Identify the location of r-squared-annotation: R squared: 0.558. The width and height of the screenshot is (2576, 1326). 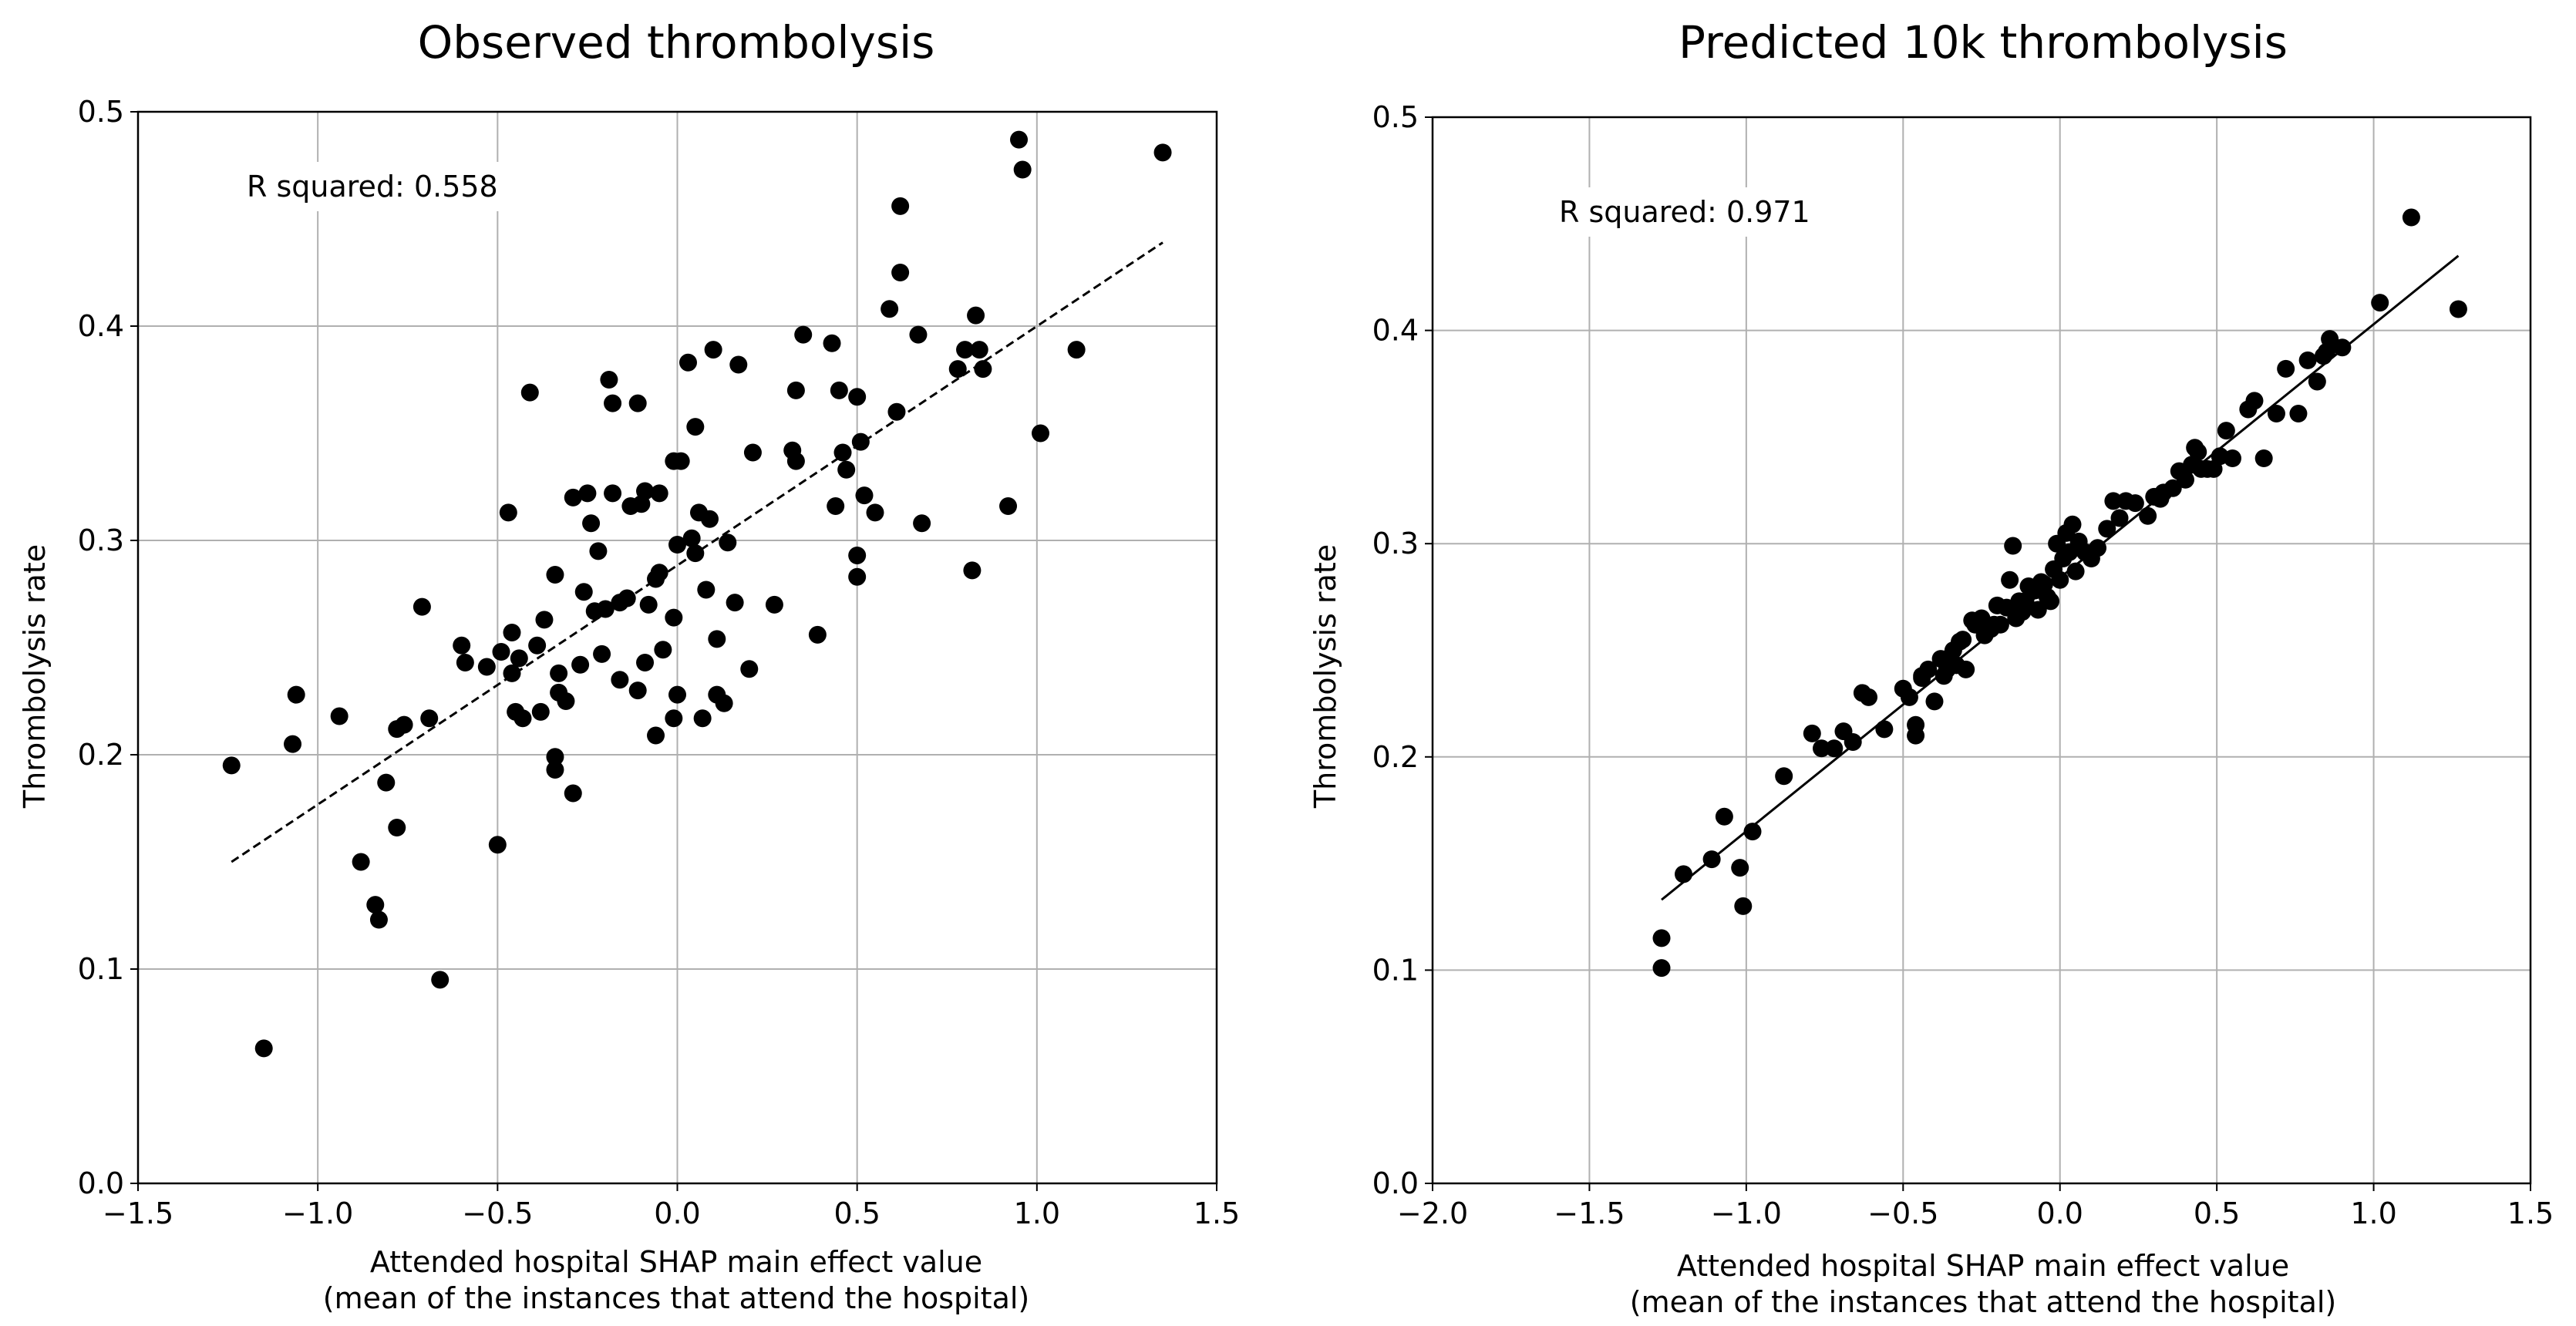
(372, 187).